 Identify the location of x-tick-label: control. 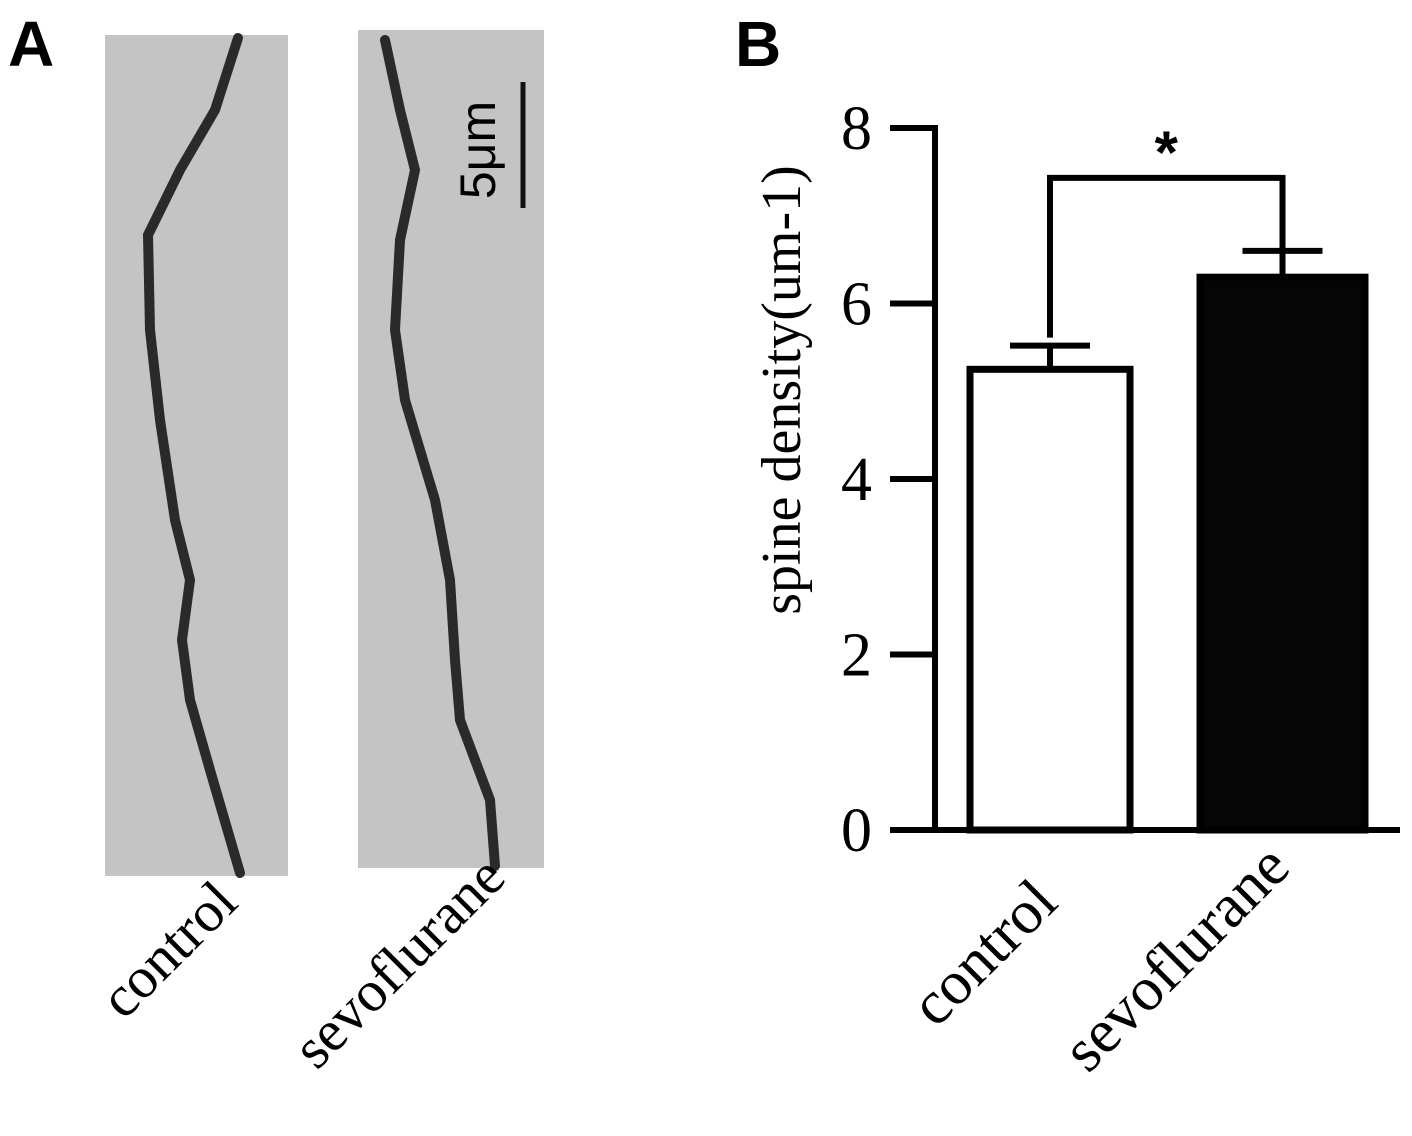
(984, 953).